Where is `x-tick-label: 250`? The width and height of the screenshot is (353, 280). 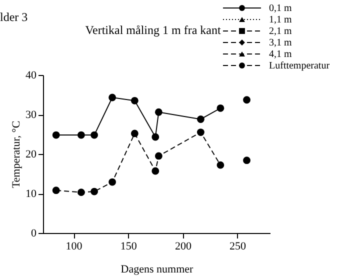
x-tick-label: 250 is located at coordinates (238, 246).